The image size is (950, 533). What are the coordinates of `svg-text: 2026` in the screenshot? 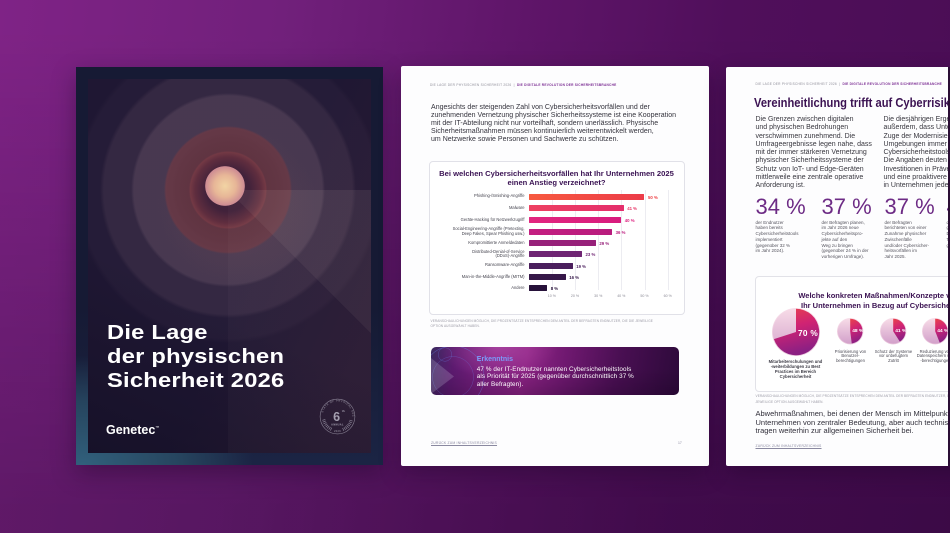 It's located at (337, 431).